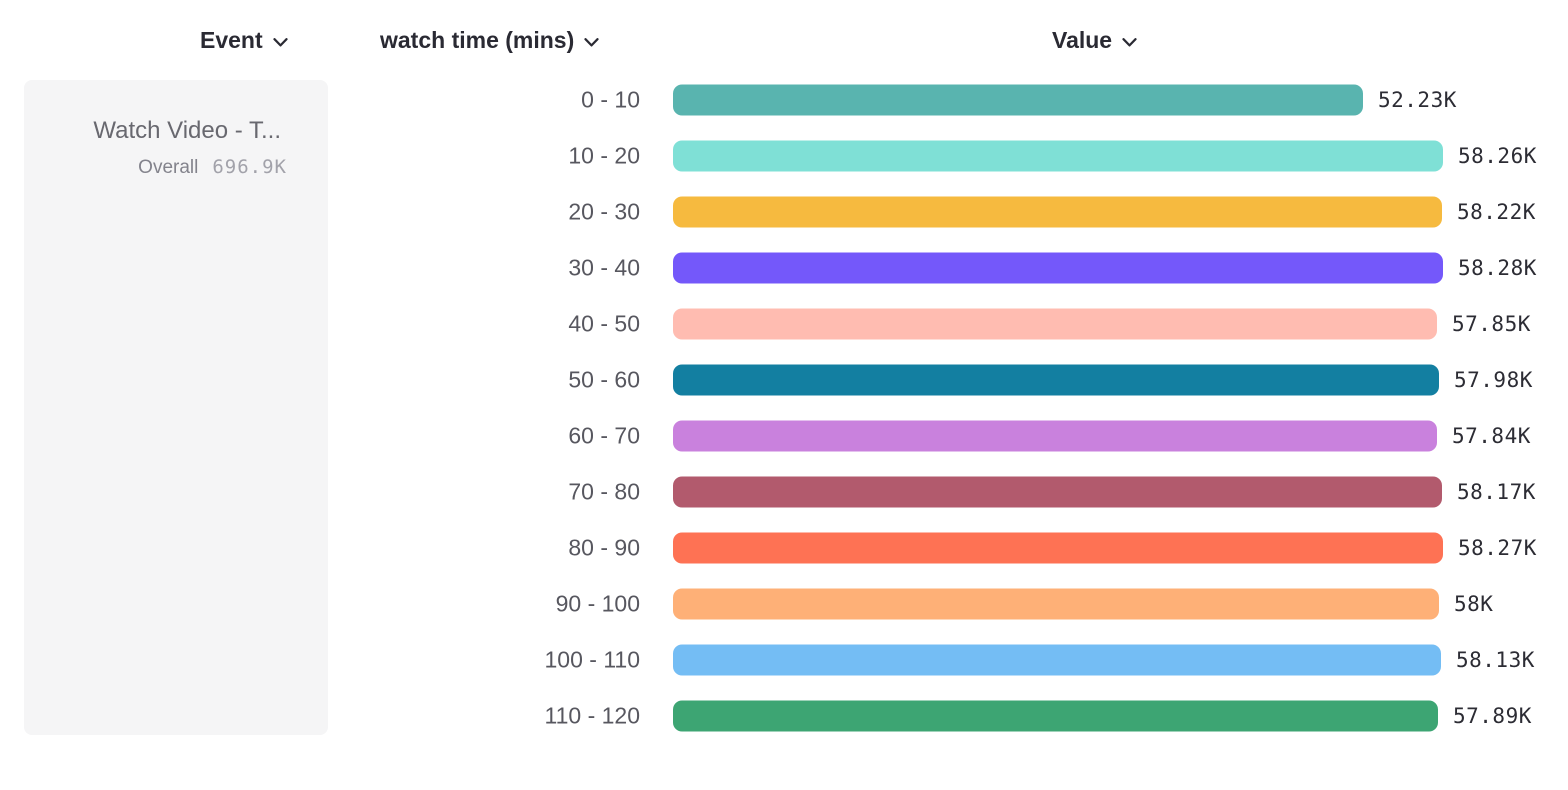 Image resolution: width=1568 pixels, height=790 pixels. What do you see at coordinates (610, 99) in the screenshot?
I see `category-label: 0 - 10` at bounding box center [610, 99].